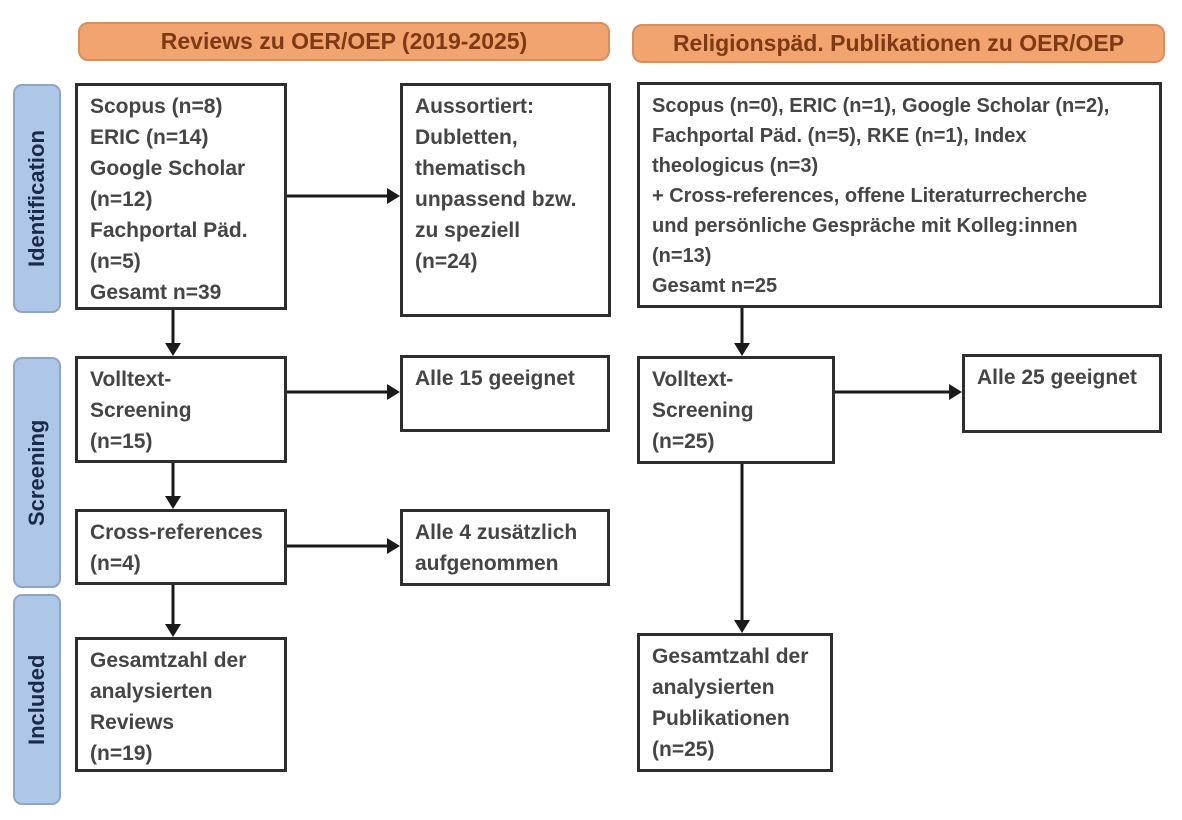 Image resolution: width=1182 pixels, height=820 pixels. I want to click on arrow-left-identification-to-fulltext, so click(173, 333).